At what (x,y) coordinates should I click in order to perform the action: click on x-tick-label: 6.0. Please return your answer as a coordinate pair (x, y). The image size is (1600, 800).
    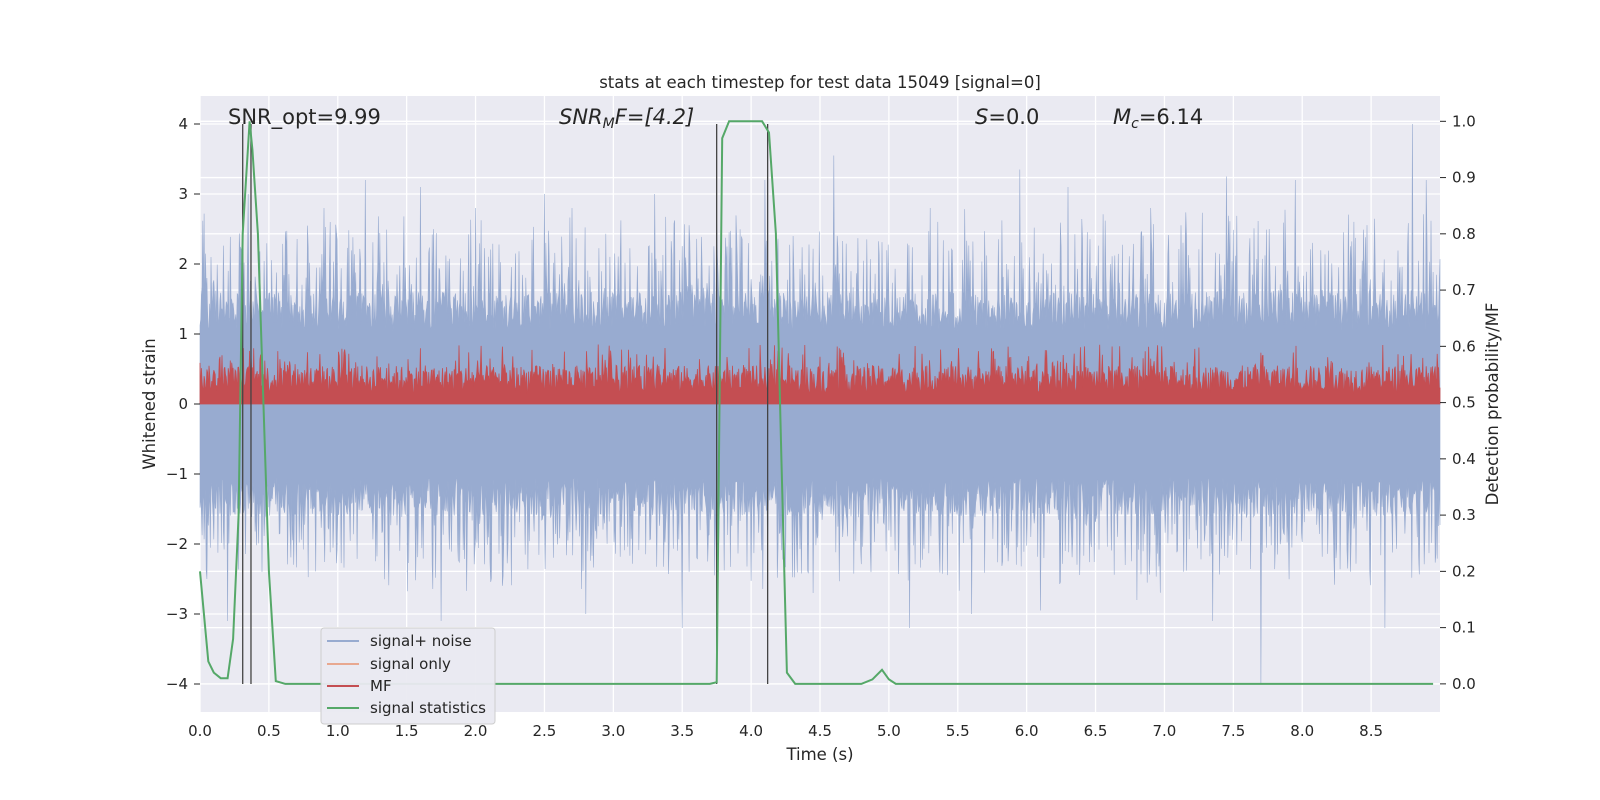
    Looking at the image, I should click on (1027, 731).